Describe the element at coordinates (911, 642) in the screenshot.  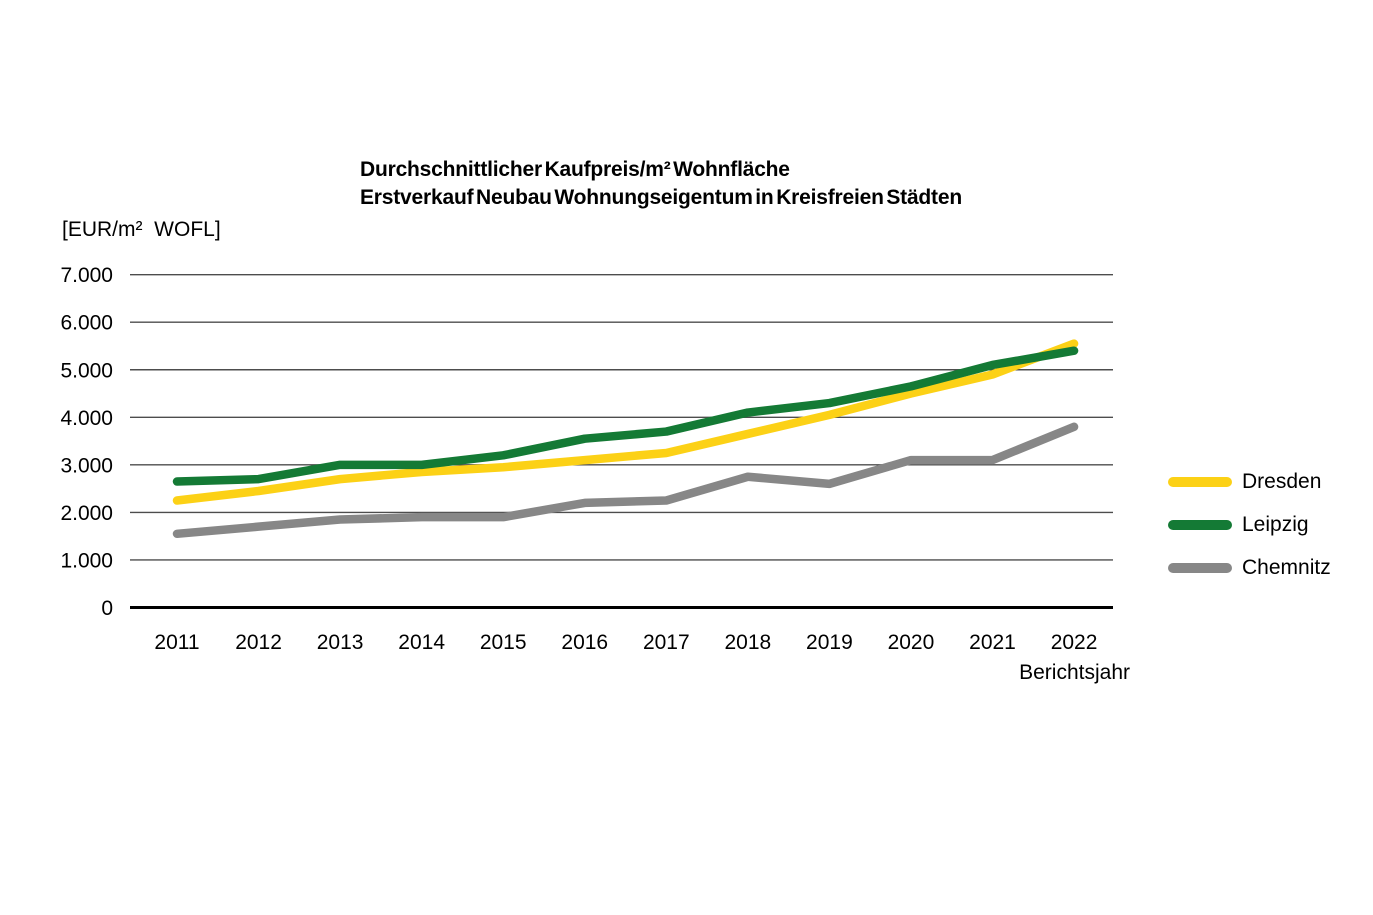
I see `x-tick-label: 2020` at that location.